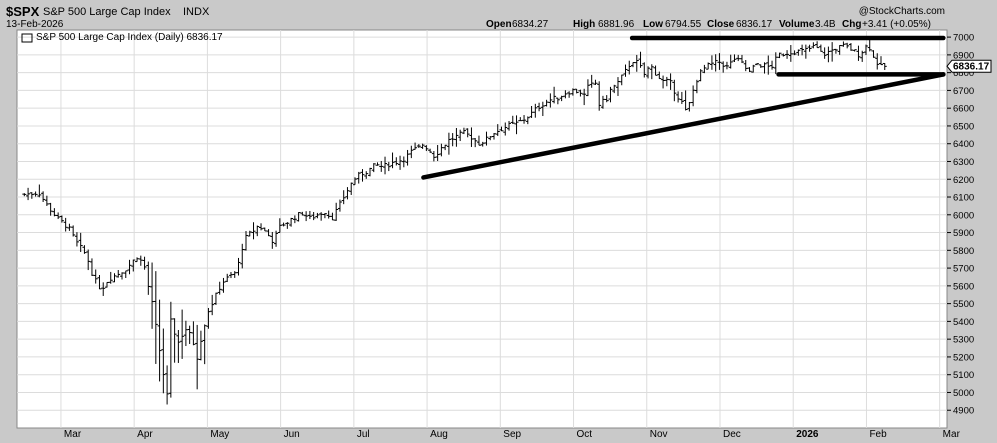  Describe the element at coordinates (732, 434) in the screenshot. I see `x-tick-label: Dec` at that location.